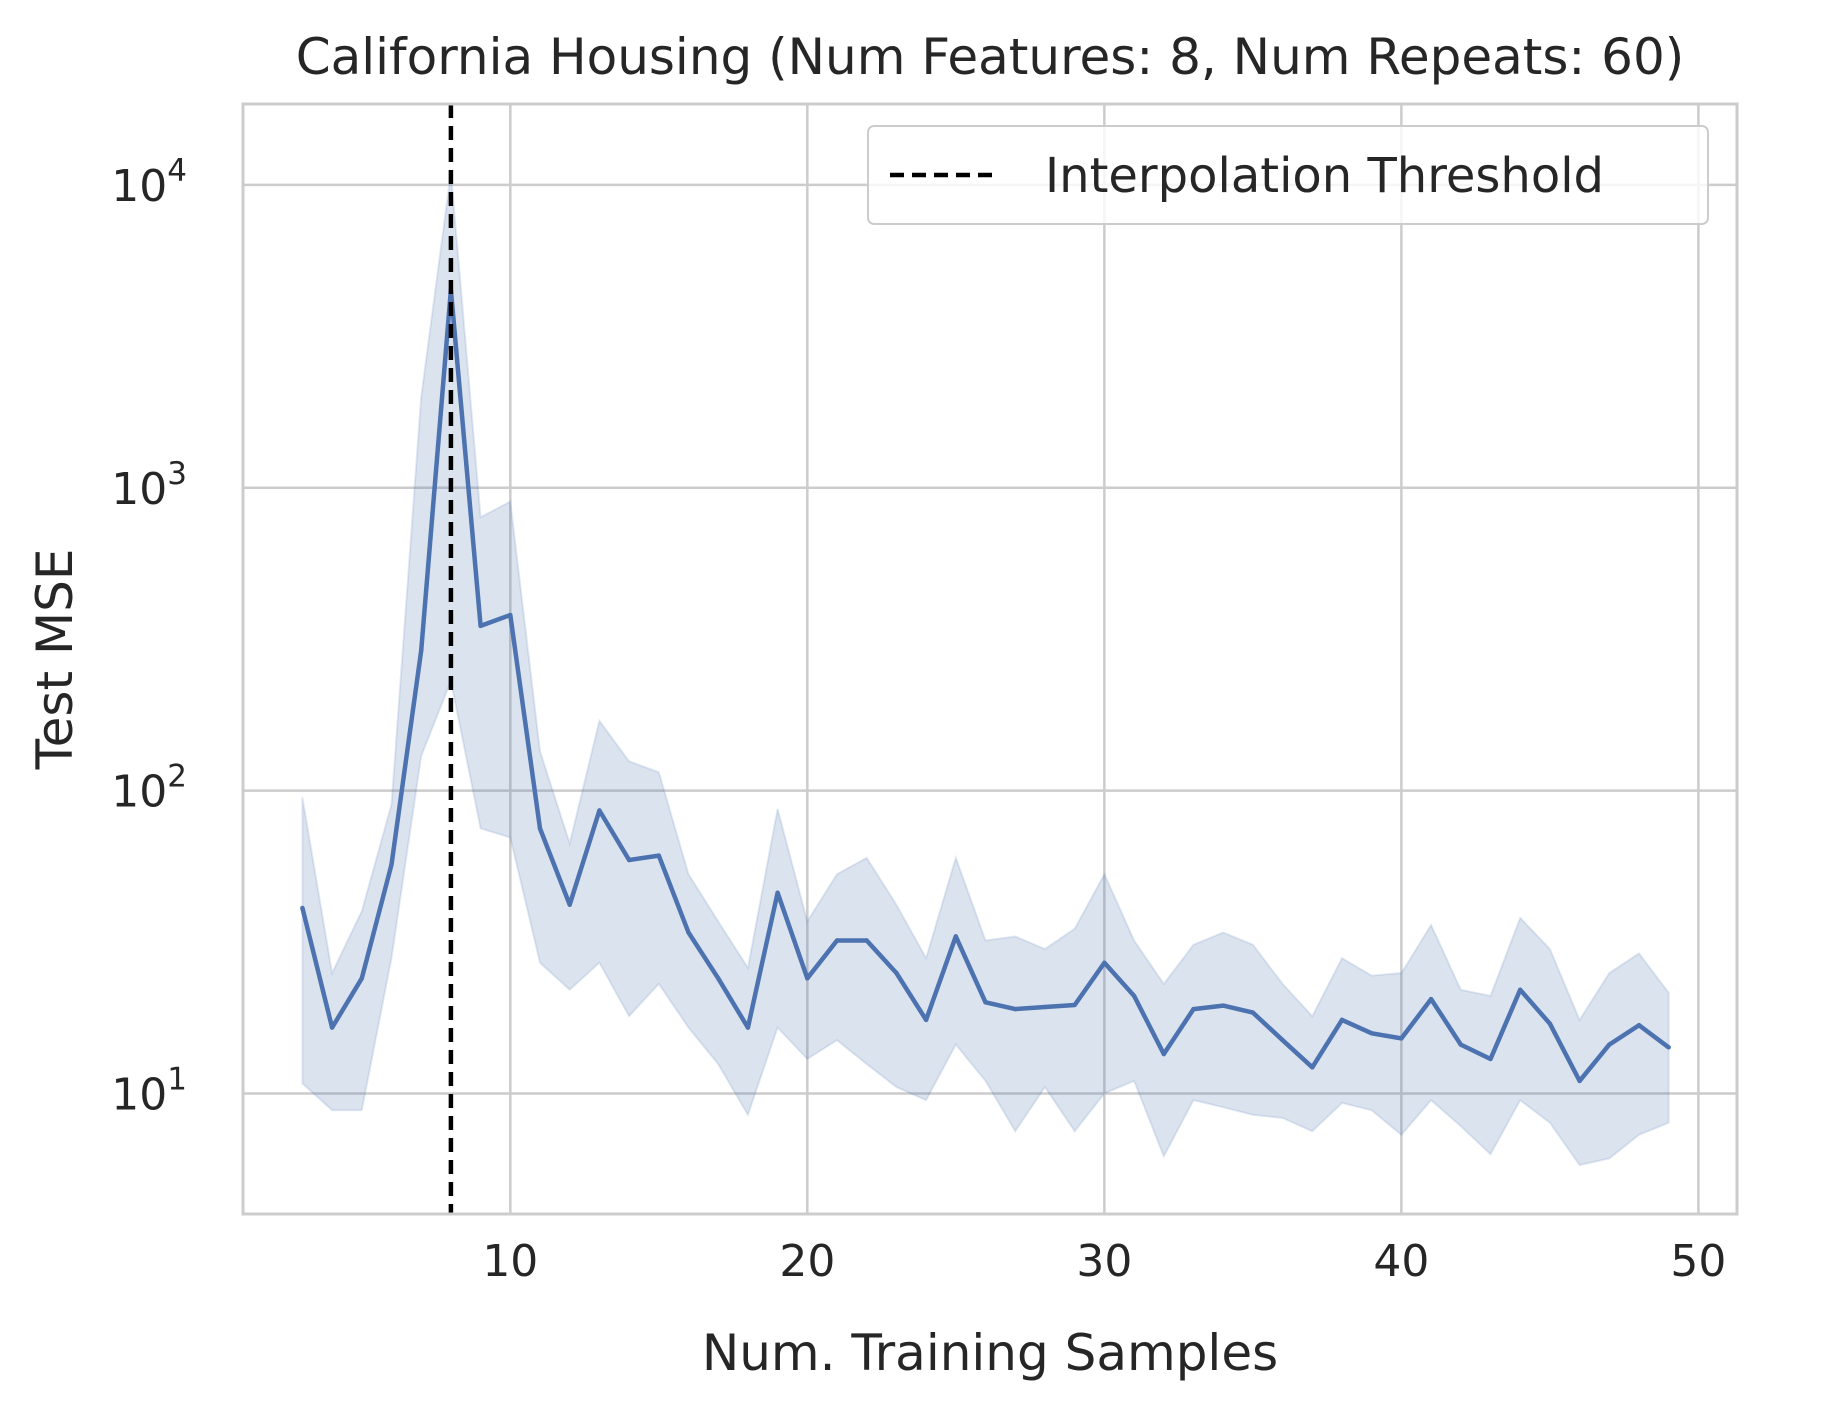 Image resolution: width=1847 pixels, height=1409 pixels. Describe the element at coordinates (177, 777) in the screenshot. I see `y-tick-exponent: 2` at that location.